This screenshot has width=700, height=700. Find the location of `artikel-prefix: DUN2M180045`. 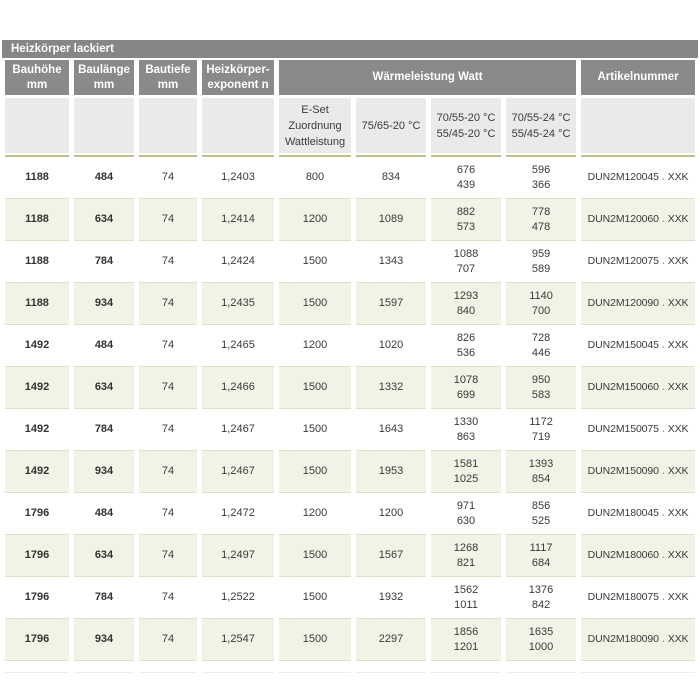

artikel-prefix: DUN2M180045 is located at coordinates (623, 513).